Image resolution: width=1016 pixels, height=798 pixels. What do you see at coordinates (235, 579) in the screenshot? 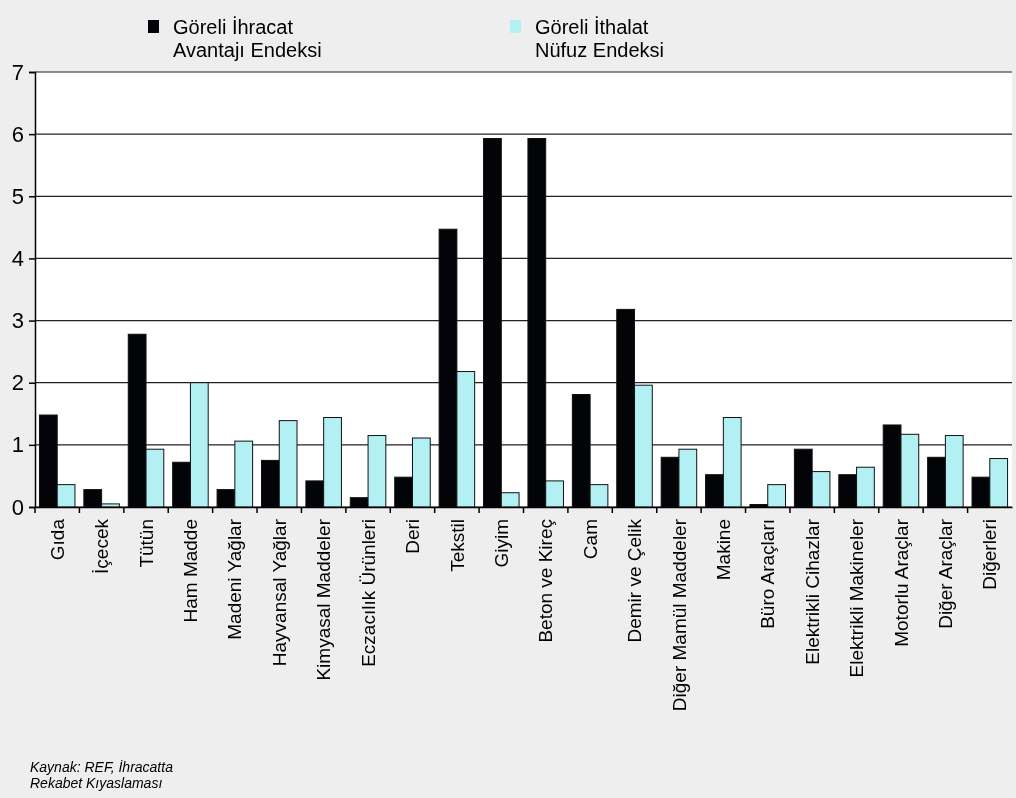
I see `x-tick-label: Madeni Yağlar` at bounding box center [235, 579].